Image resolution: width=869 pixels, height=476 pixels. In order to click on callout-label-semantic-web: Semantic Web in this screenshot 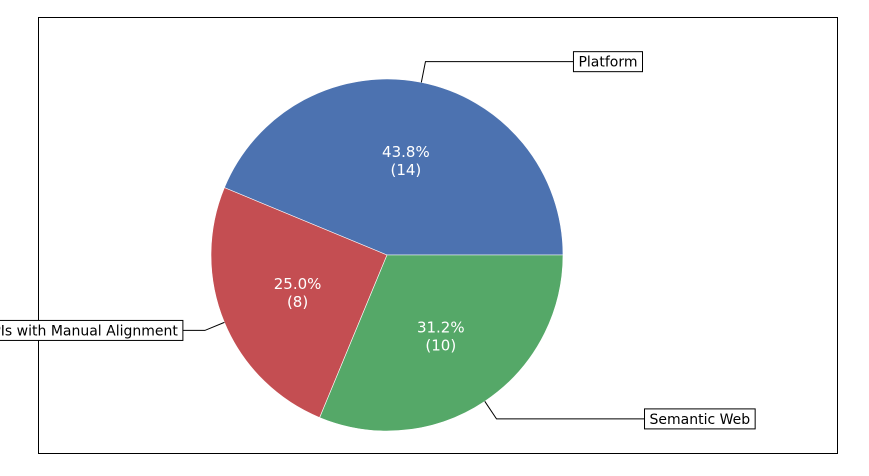, I will do `click(700, 420)`.